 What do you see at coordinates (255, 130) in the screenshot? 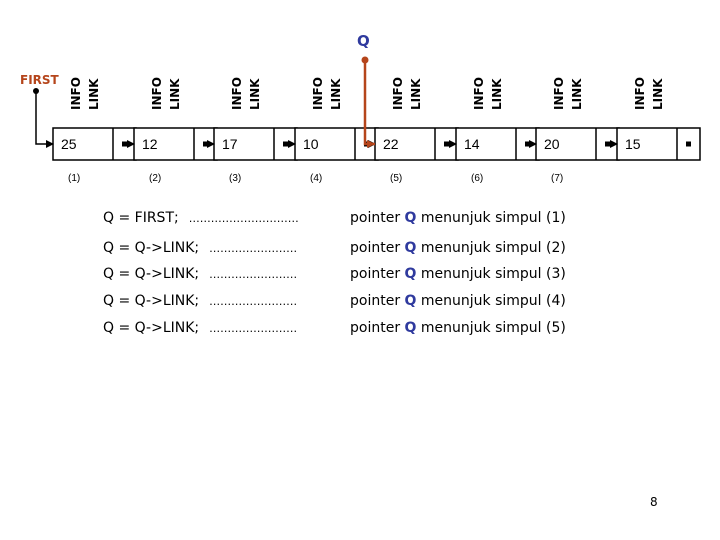
I see `list-node: INFO LINK 17 (3)` at bounding box center [255, 130].